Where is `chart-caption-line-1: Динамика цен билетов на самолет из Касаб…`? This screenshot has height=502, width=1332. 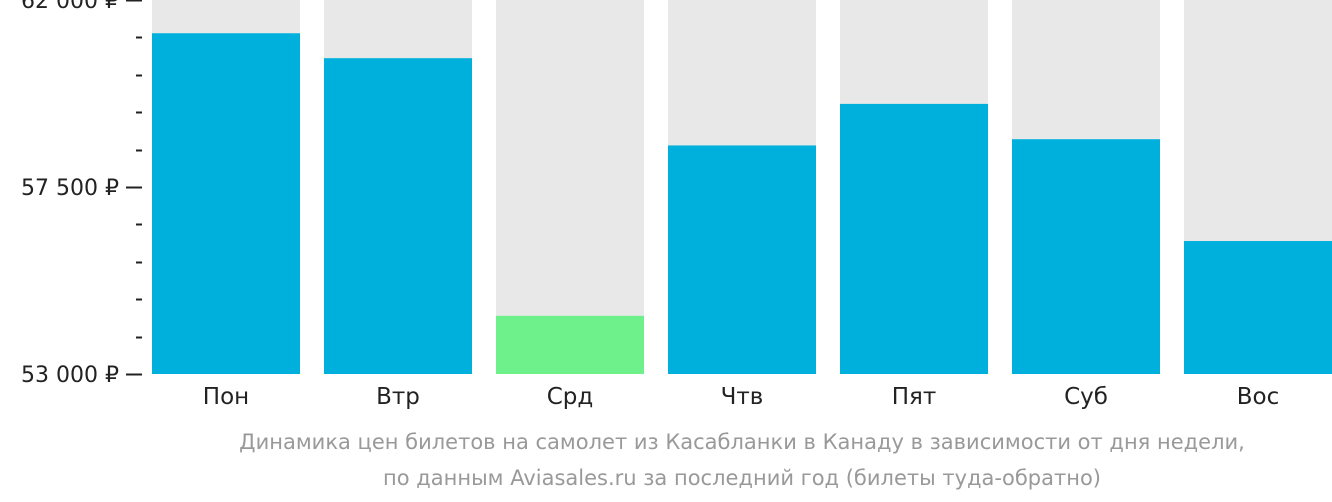
chart-caption-line-1: Динамика цен билетов на самолет из Касаб… is located at coordinates (742, 442).